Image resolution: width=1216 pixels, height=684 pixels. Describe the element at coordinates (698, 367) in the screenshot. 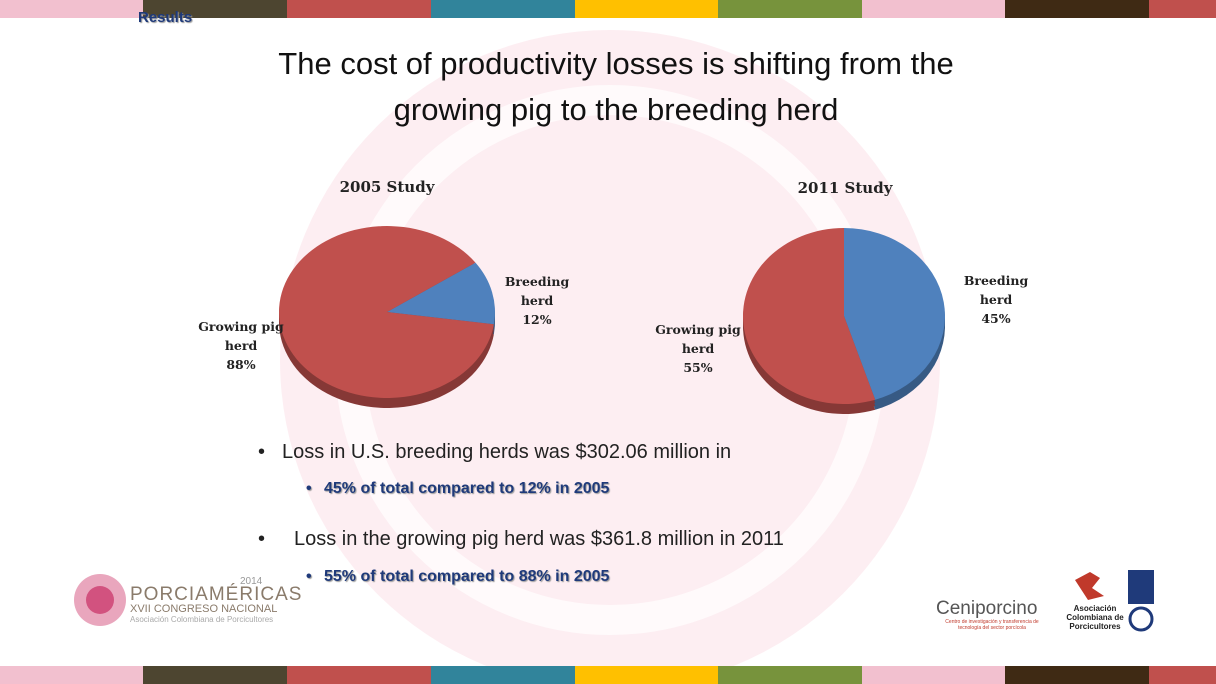

I see `slice-value-label: 55%` at that location.